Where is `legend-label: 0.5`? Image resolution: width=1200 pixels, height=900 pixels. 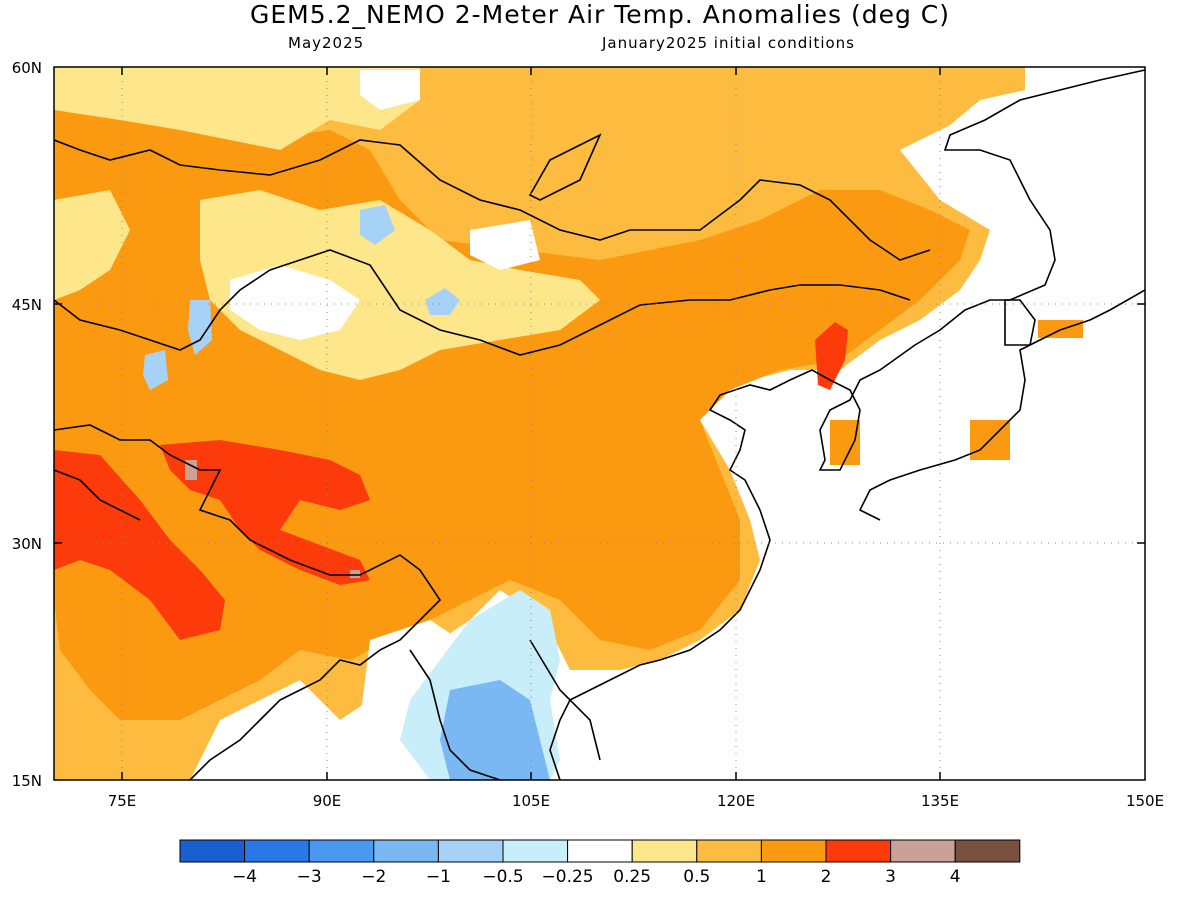
legend-label: 0.5 is located at coordinates (696, 877).